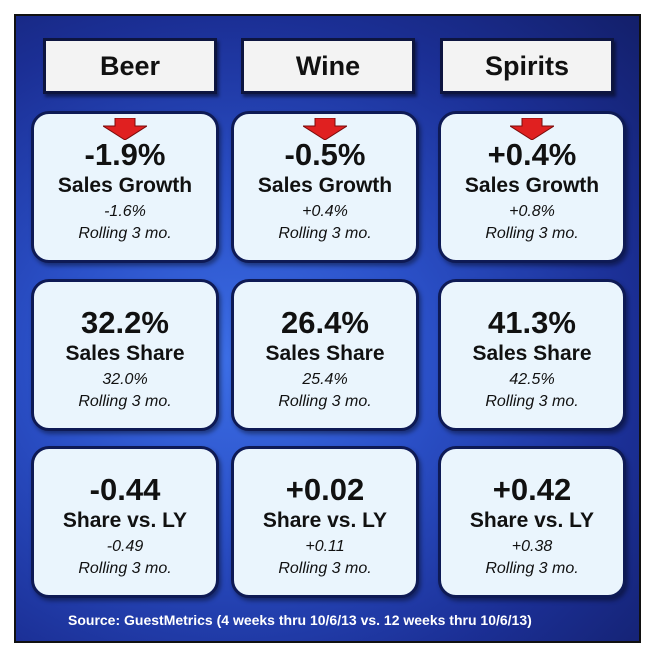 The height and width of the screenshot is (664, 664). I want to click on metric-rolling-value: +0.8%, so click(532, 211).